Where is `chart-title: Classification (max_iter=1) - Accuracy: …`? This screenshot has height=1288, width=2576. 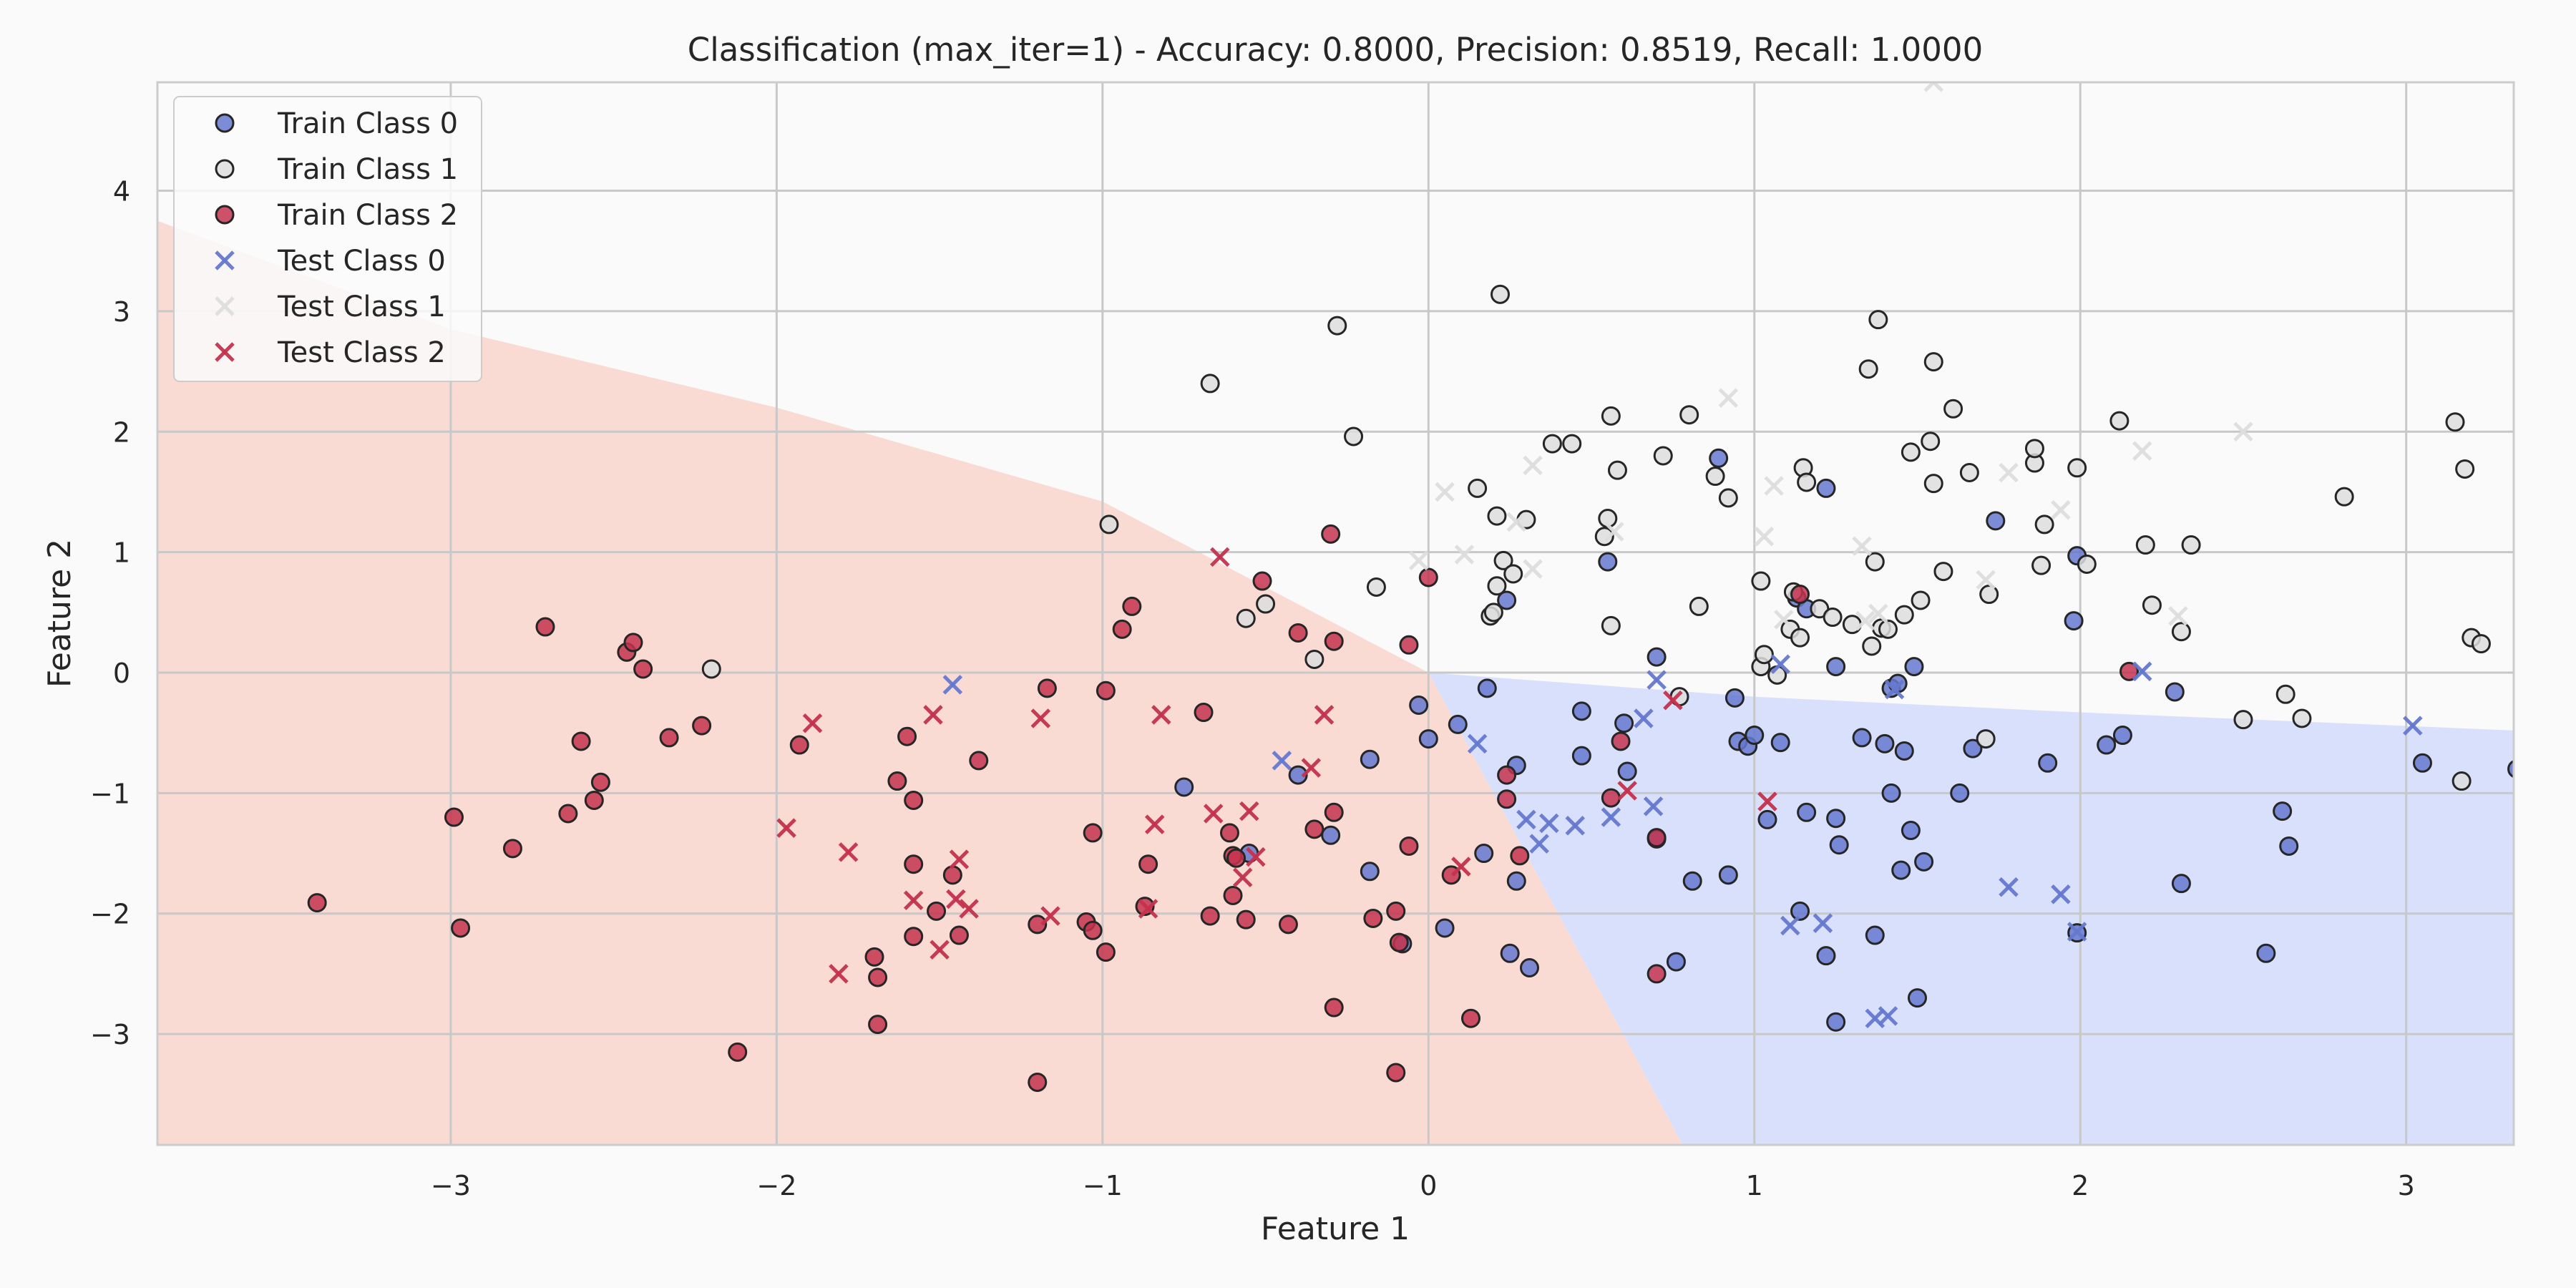
chart-title: Classification (max_iter=1) - Accuracy: … is located at coordinates (1335, 50).